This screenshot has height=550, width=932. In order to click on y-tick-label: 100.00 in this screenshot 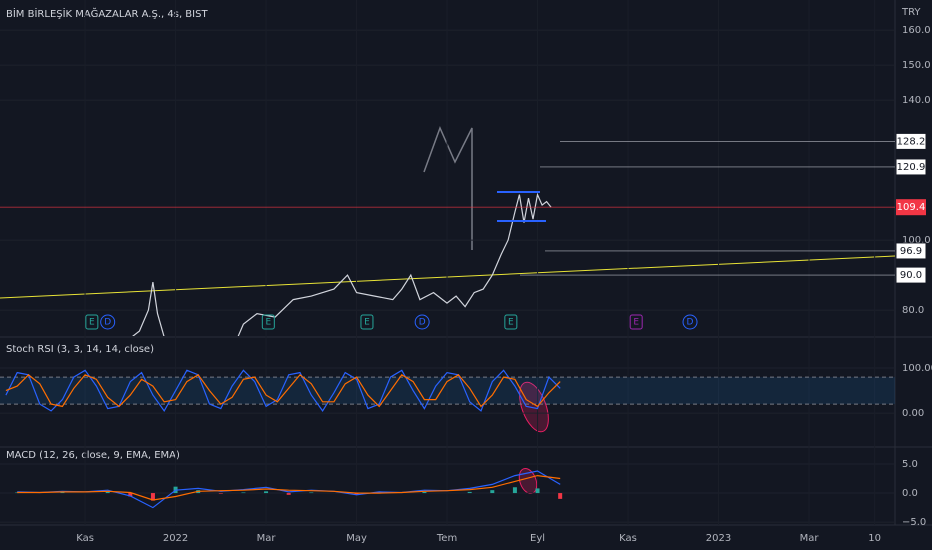, I will do `click(917, 368)`.